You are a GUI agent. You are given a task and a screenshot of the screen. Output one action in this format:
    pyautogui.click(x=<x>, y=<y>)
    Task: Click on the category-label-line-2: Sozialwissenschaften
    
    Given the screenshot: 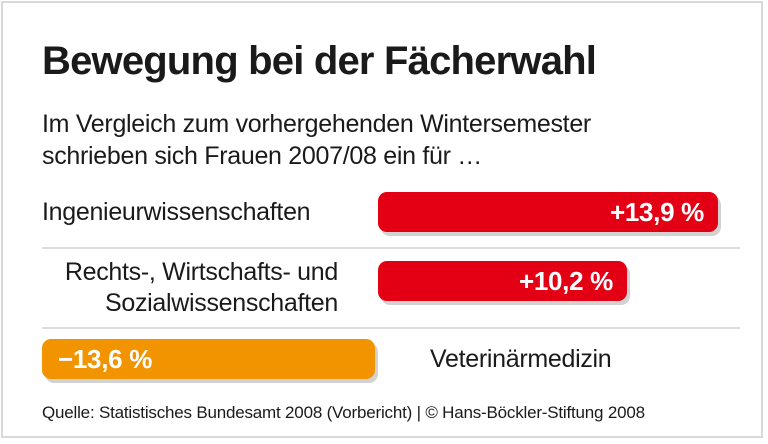 What is the action you would take?
    pyautogui.click(x=221, y=303)
    